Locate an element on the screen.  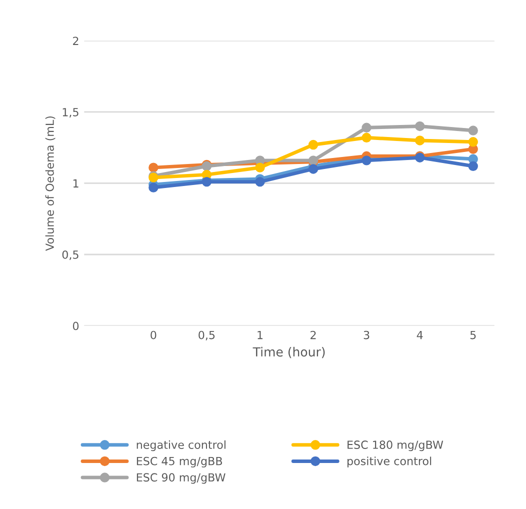
x-tick-label: 4 is located at coordinates (419, 335).